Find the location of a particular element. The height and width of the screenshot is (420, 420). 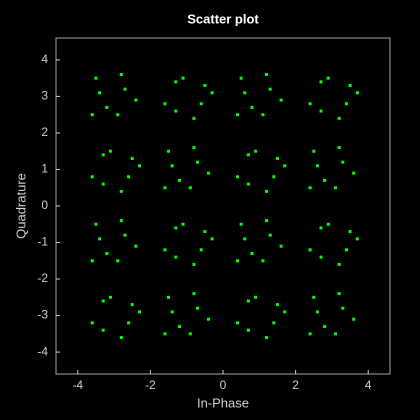

x-tick-label: 4 is located at coordinates (368, 385).